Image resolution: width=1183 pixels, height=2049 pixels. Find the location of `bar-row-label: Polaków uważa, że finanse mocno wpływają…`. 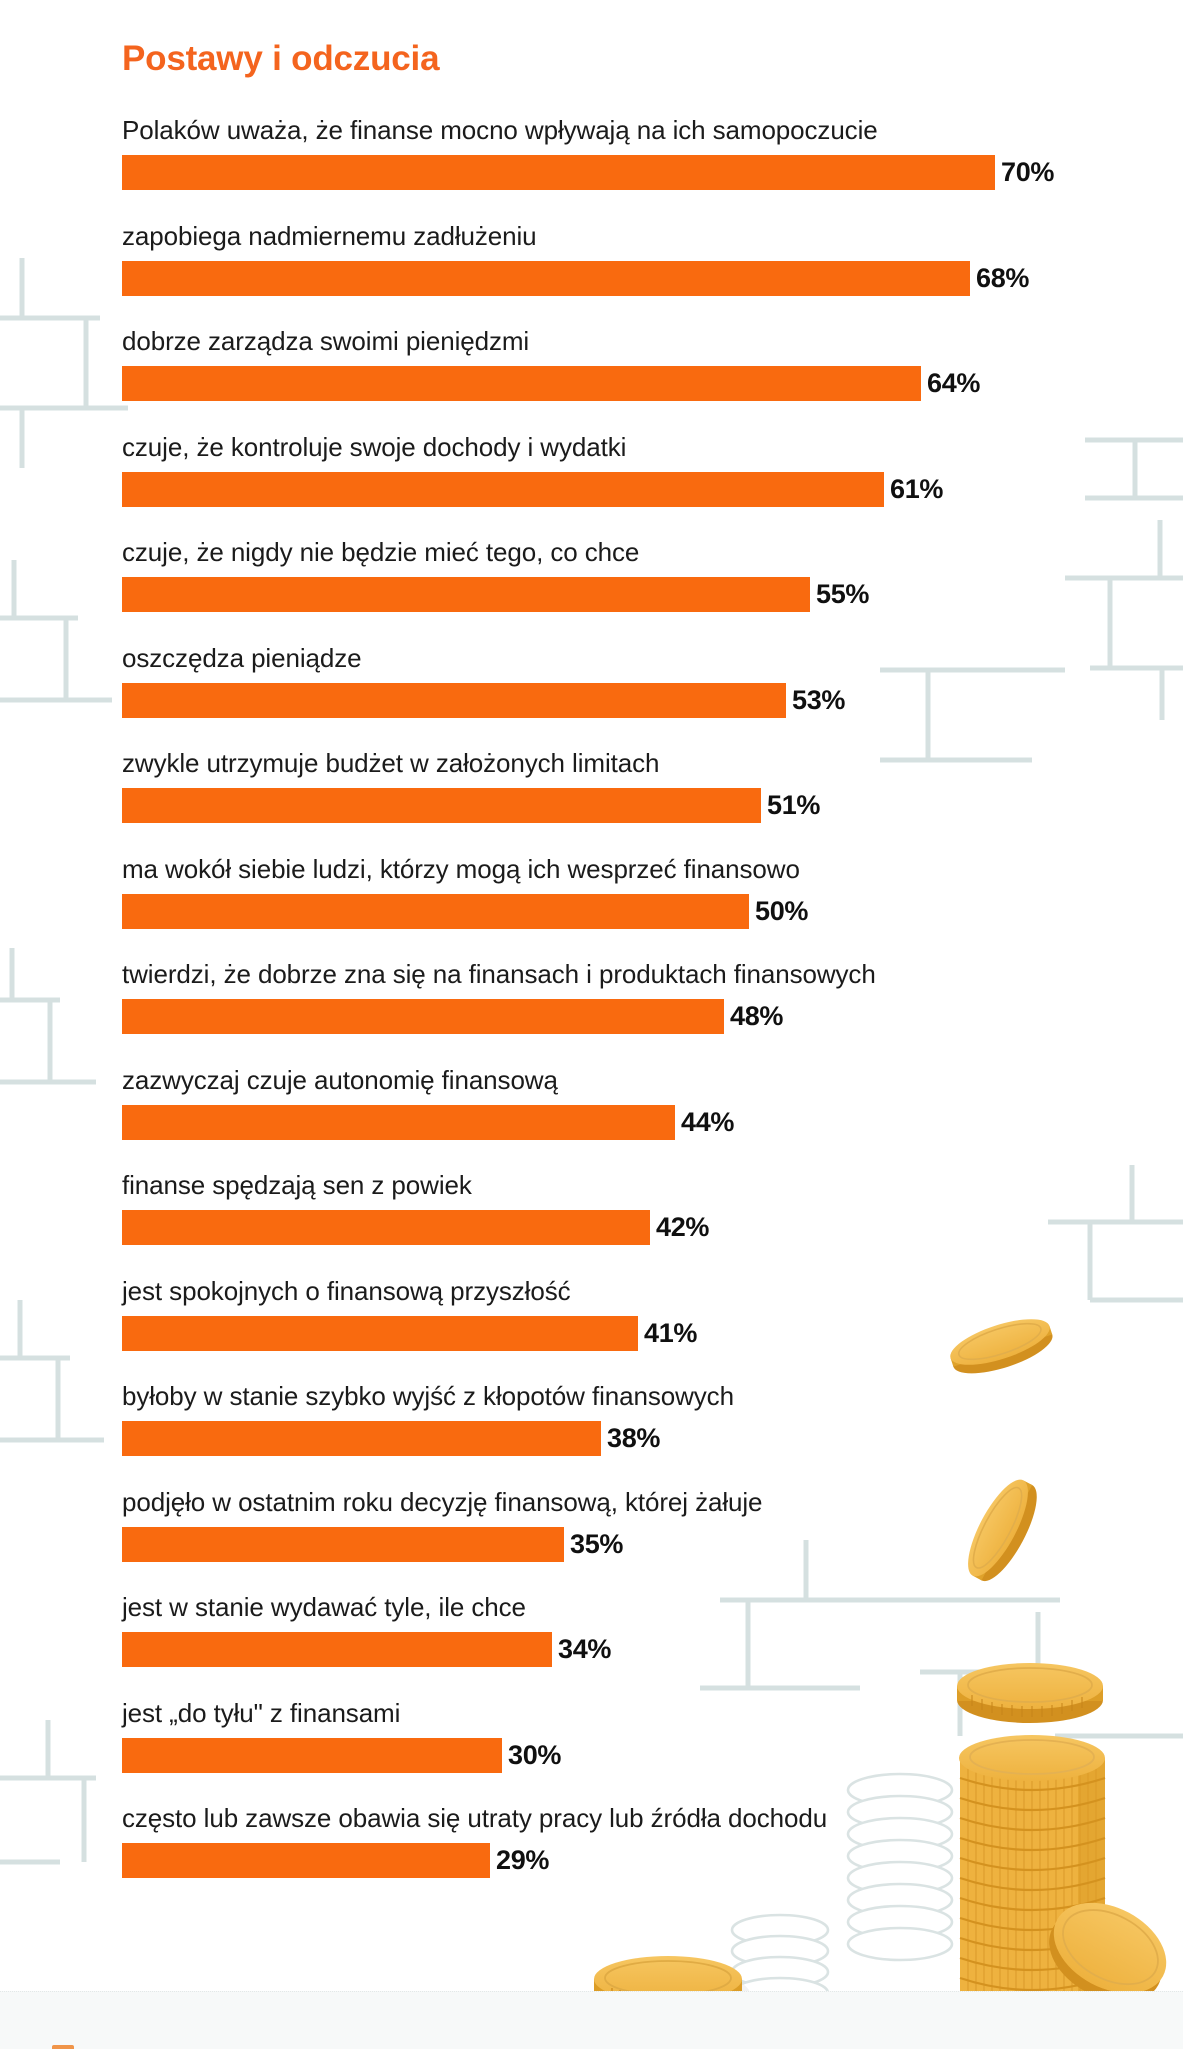

bar-row-label: Polaków uważa, że finanse mocno wpływają… is located at coordinates (500, 130).